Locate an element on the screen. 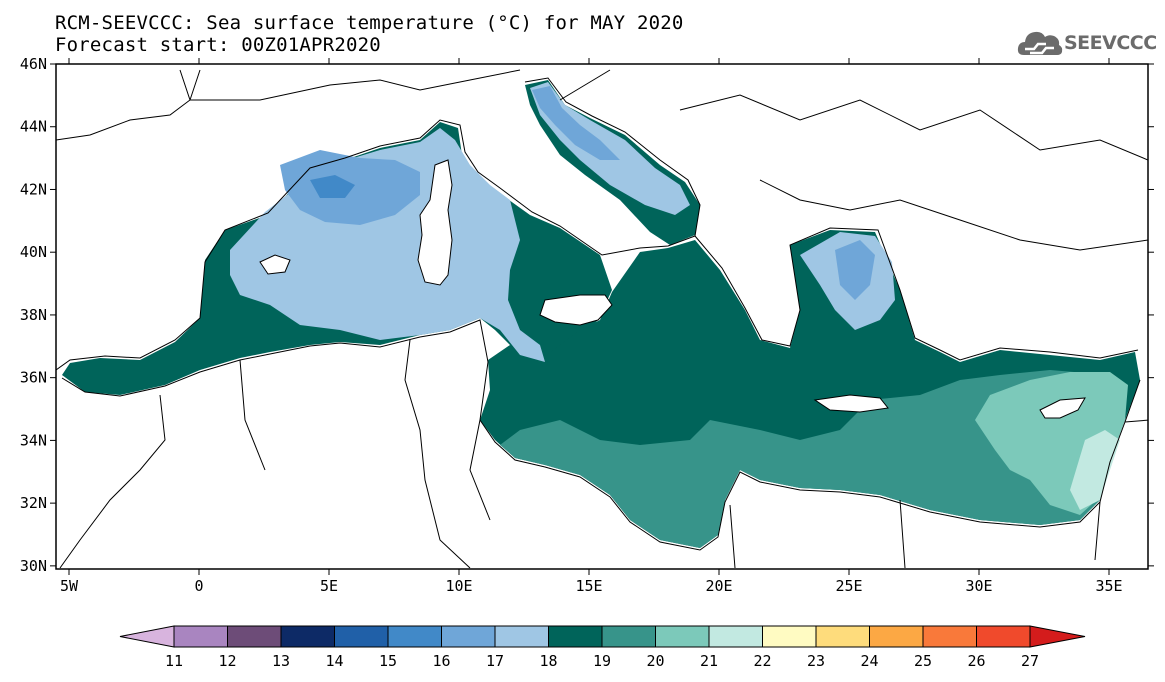 The width and height of the screenshot is (1165, 682). colorbar-label: 17 is located at coordinates (495, 661).